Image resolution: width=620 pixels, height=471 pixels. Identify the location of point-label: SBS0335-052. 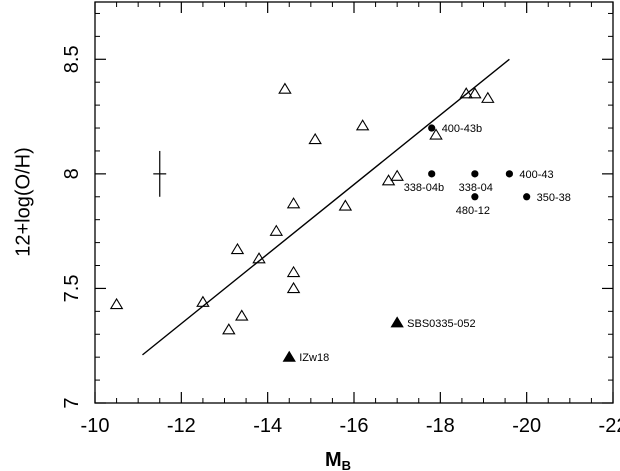
(441, 324).